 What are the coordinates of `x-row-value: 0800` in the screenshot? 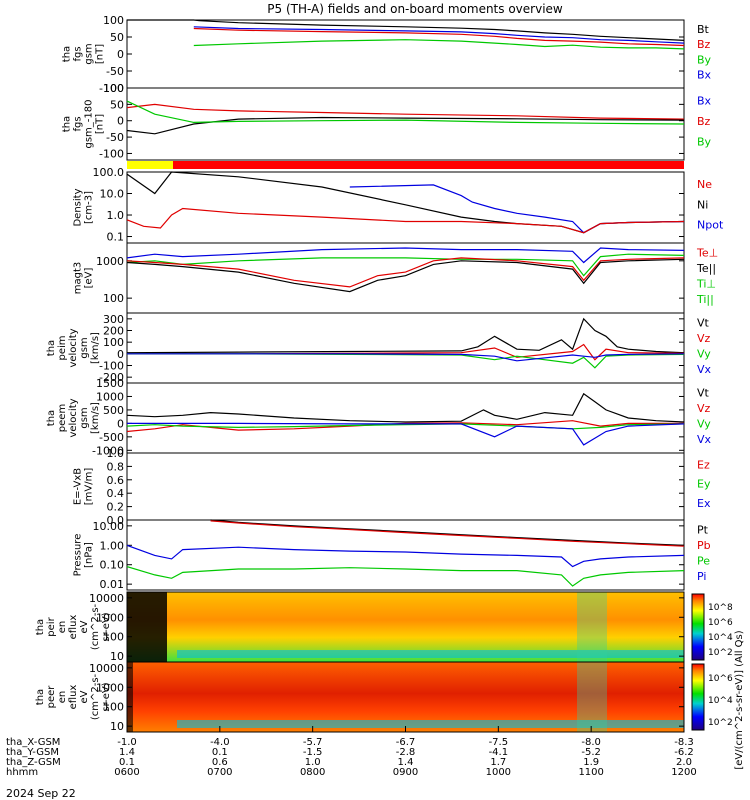 It's located at (312, 772).